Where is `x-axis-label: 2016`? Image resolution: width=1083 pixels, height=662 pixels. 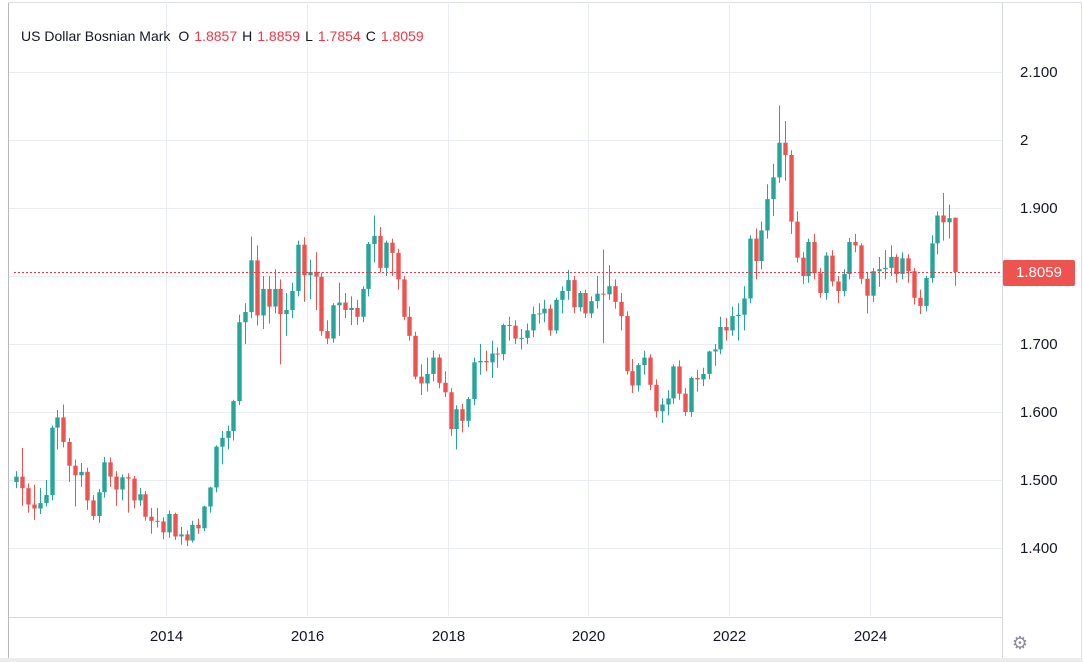 x-axis-label: 2016 is located at coordinates (307, 636).